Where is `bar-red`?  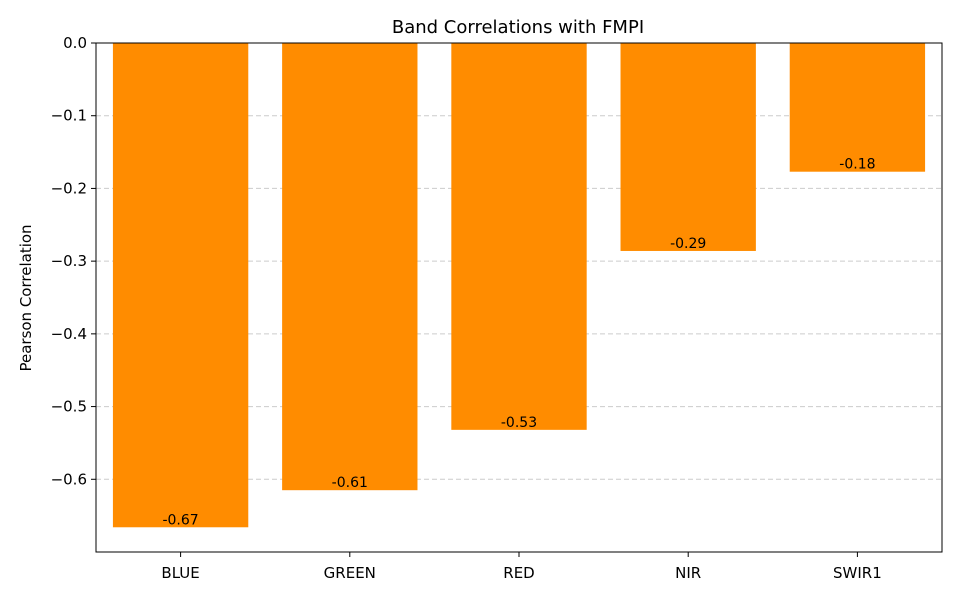
bar-red is located at coordinates (519, 236).